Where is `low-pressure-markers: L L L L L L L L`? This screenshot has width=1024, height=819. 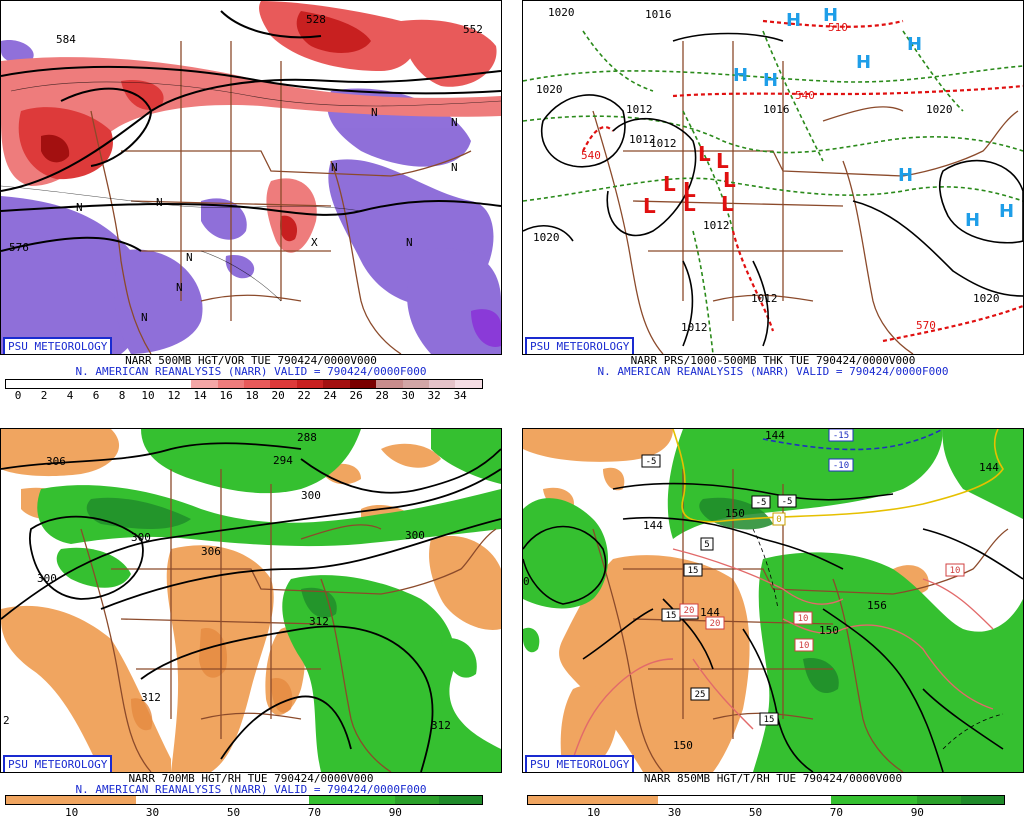 low-pressure-markers: L L L L L L L L is located at coordinates (689, 180).